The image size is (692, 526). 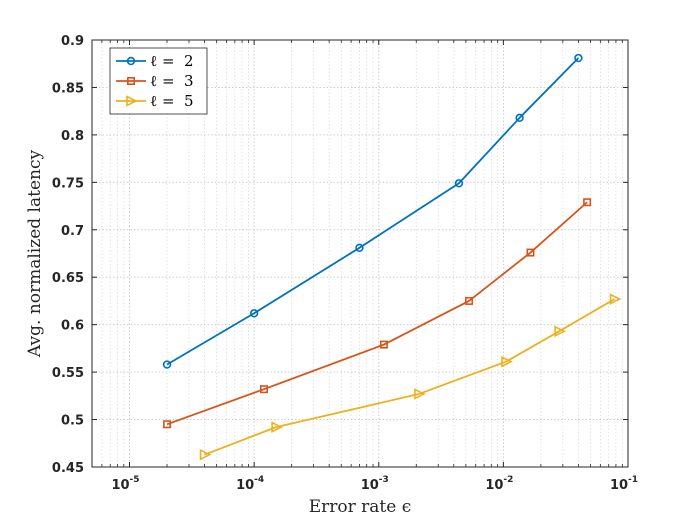 What do you see at coordinates (499, 484) in the screenshot?
I see `x-tick-label: 10⁻²` at bounding box center [499, 484].